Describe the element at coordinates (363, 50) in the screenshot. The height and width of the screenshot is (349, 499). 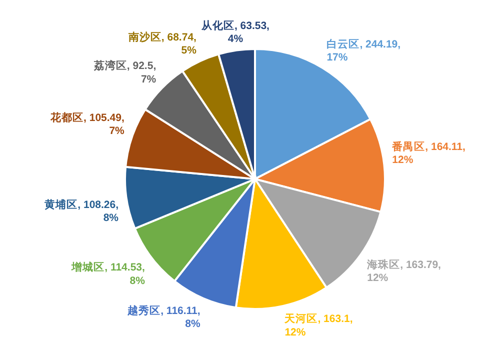
I see `slice-label: 白云区, 244.19, 17%` at that location.